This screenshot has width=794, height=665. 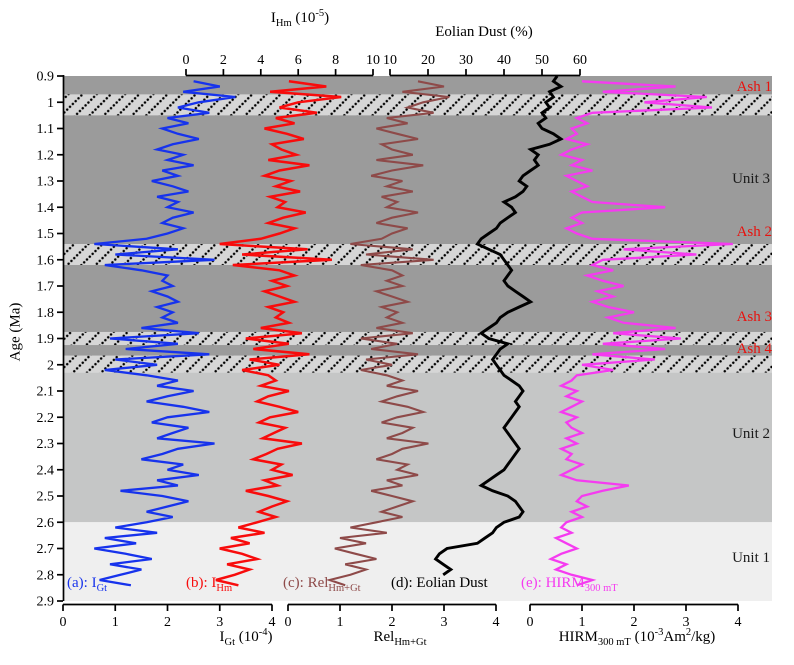 I want to click on y-tick-label: 1.3, so click(x=46, y=182).